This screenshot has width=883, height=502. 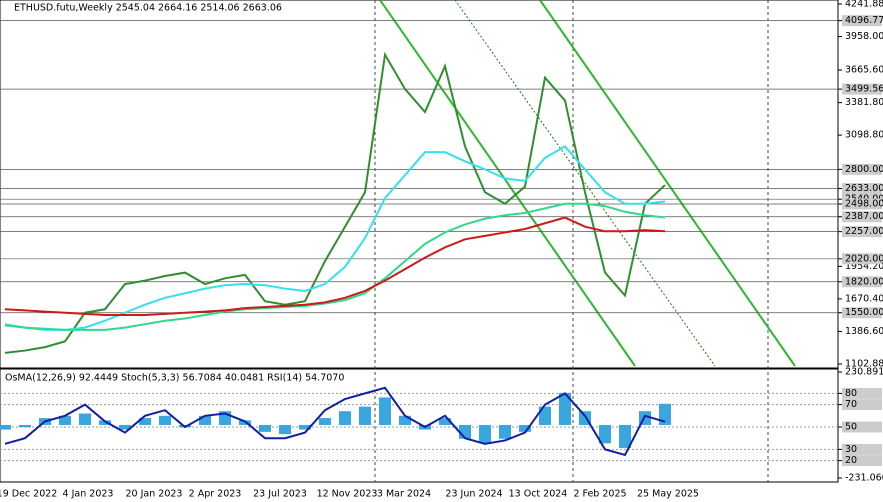 I want to click on y-tick-label: 50, so click(x=851, y=427).